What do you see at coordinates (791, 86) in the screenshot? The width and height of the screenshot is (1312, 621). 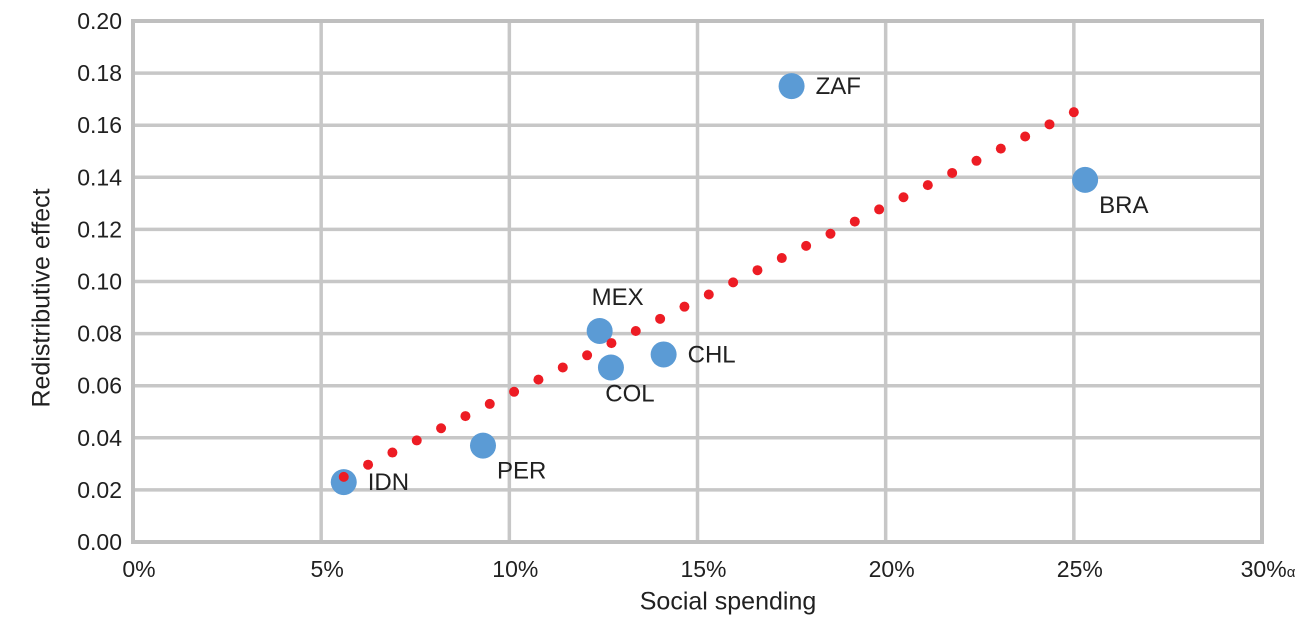 I see `data-point-zaf` at bounding box center [791, 86].